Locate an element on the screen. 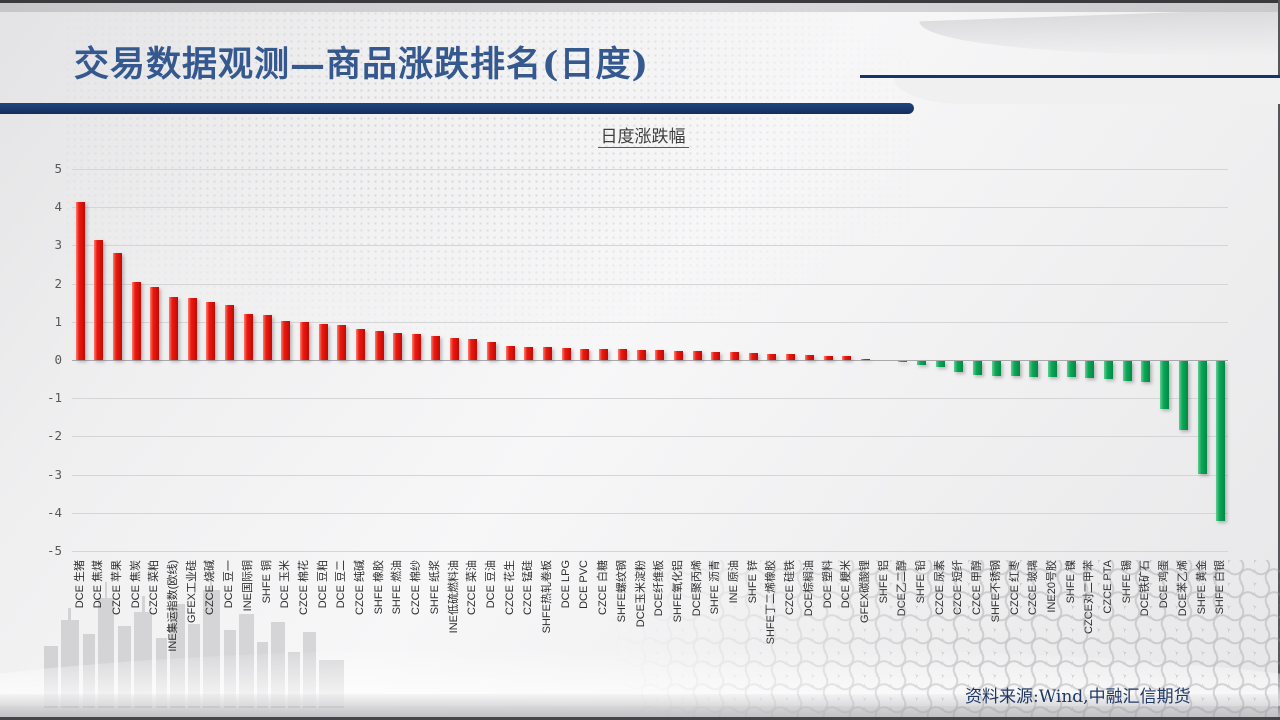 The width and height of the screenshot is (1280, 720). hexagon-pattern is located at coordinates (890, 640).